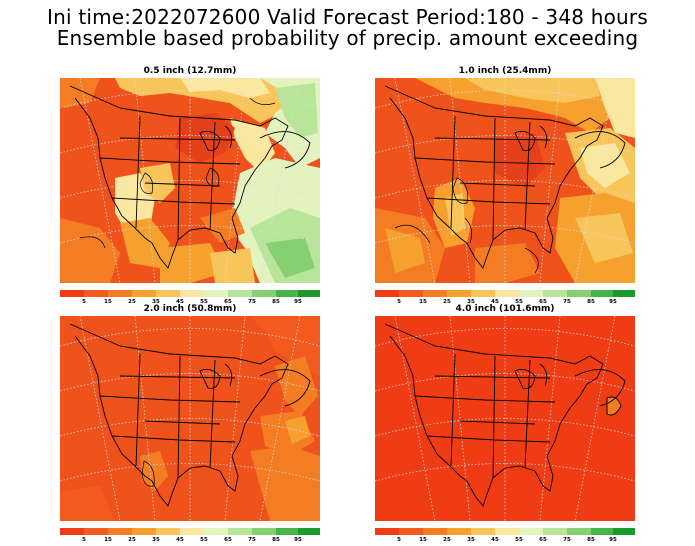  I want to click on panel-title: 1.0 inch (25.4mm), so click(505, 71).